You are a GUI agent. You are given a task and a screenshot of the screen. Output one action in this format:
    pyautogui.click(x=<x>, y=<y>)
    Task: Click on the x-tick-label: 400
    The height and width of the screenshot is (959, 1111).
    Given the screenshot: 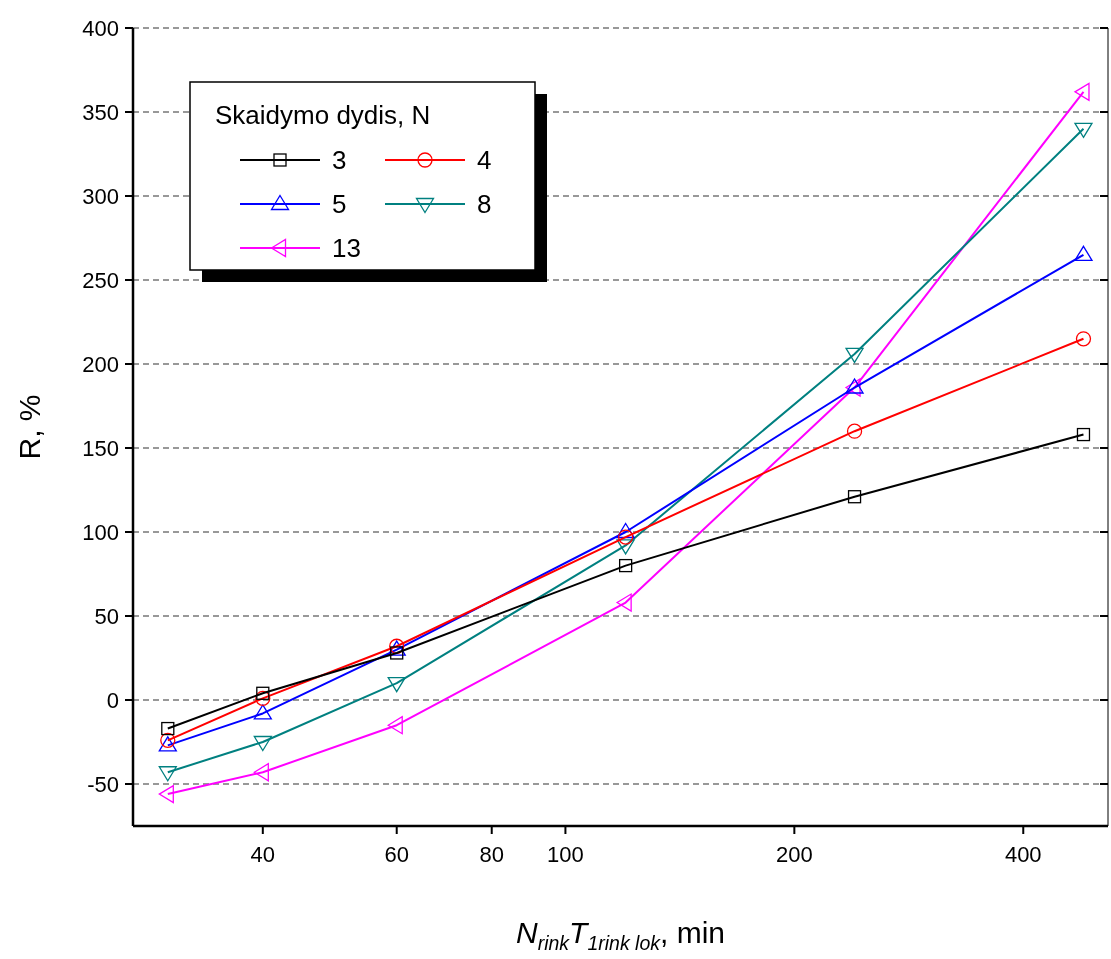 What is the action you would take?
    pyautogui.click(x=1023, y=854)
    